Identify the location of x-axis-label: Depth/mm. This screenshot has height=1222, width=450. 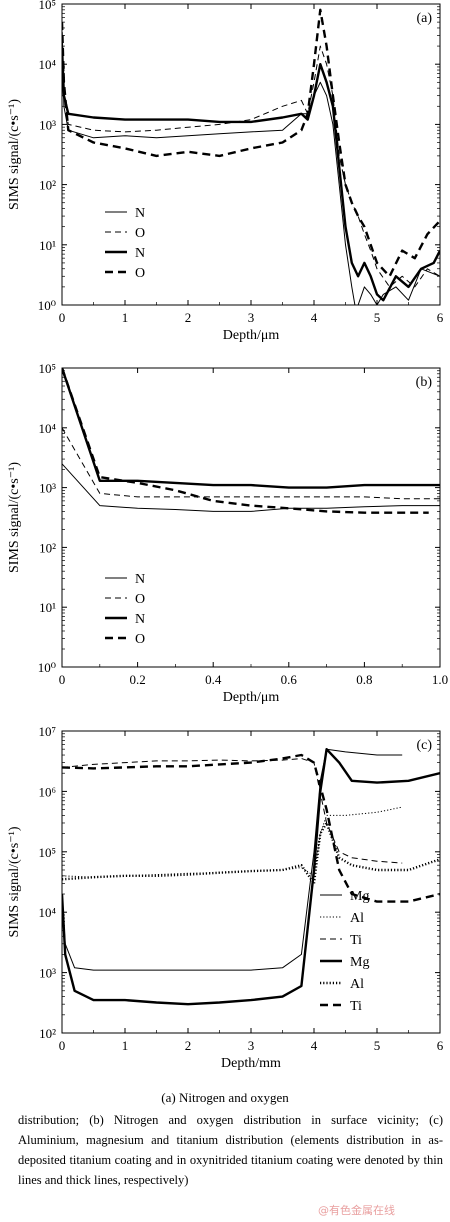
(251, 1063).